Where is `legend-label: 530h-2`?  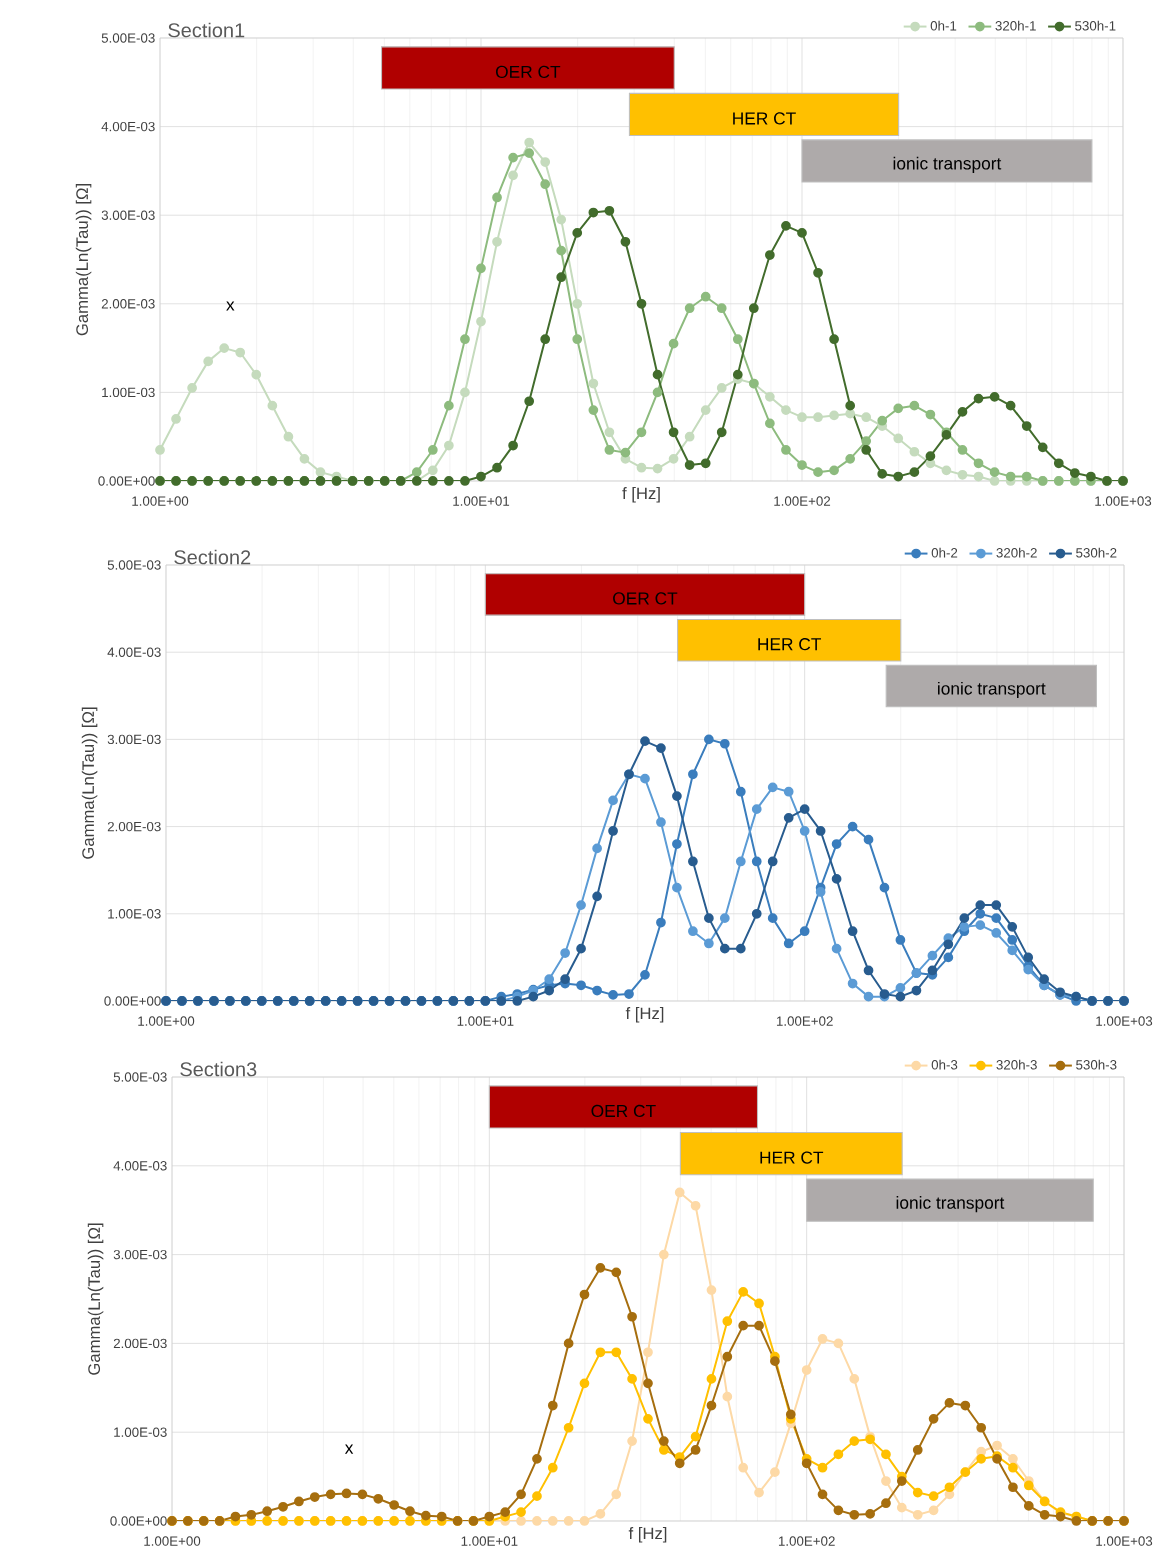 legend-label: 530h-2 is located at coordinates (1096, 552).